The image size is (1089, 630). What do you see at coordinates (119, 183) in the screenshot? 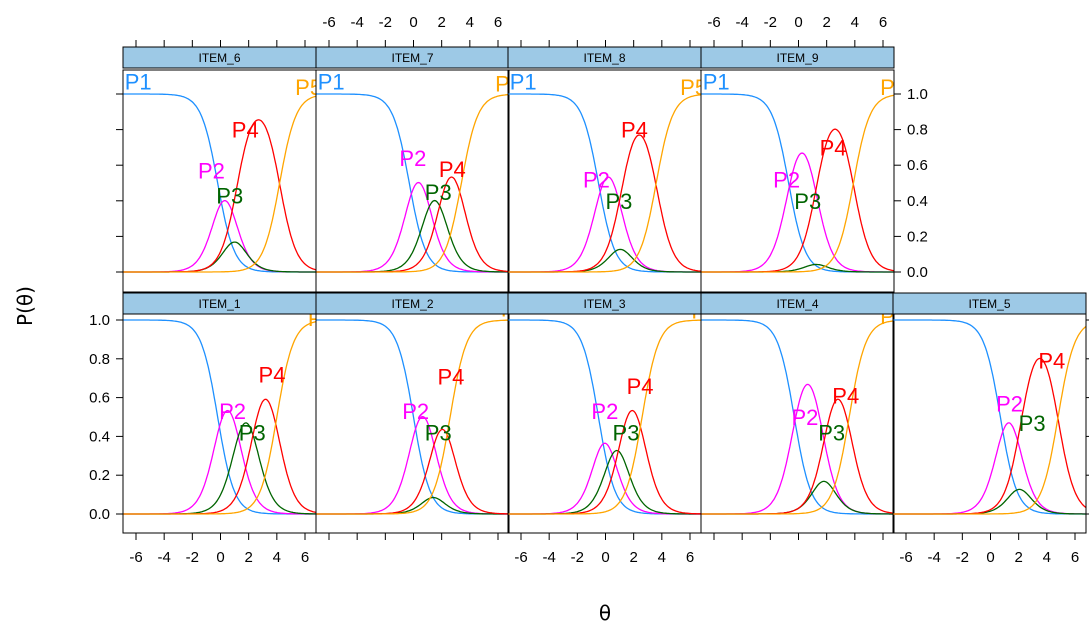
I see `y-ticks` at bounding box center [119, 183].